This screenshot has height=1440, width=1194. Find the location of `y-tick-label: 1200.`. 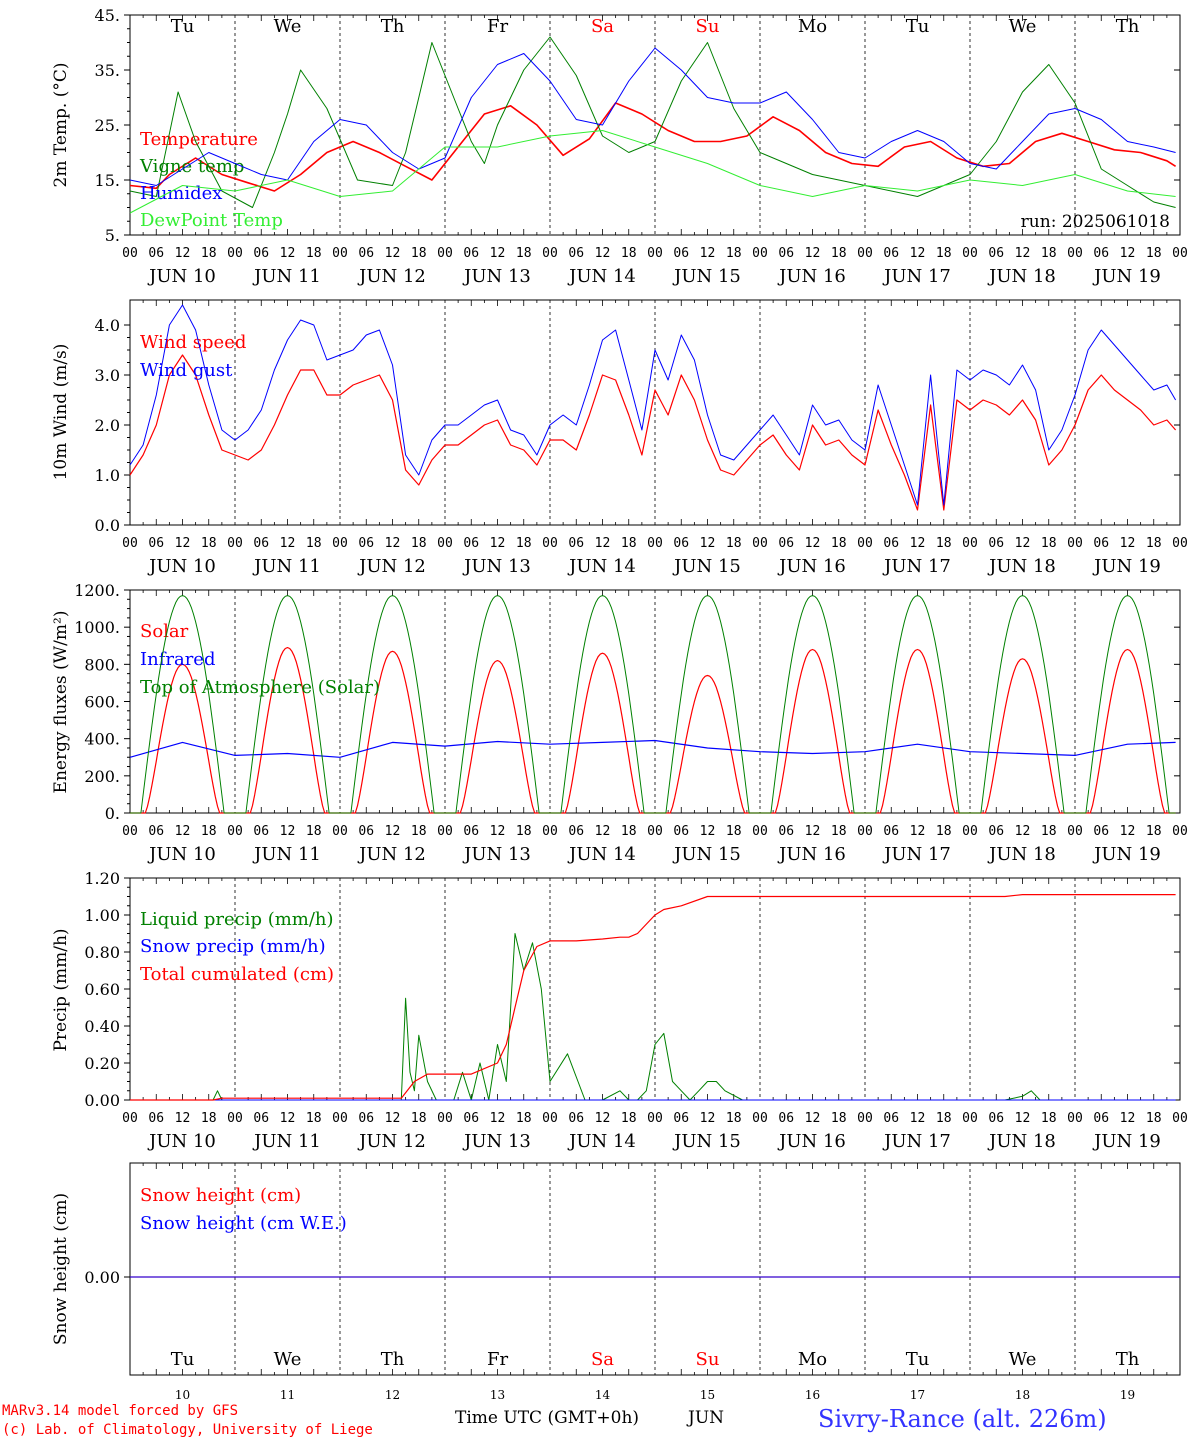

y-tick-label: 1200. is located at coordinates (97, 590).